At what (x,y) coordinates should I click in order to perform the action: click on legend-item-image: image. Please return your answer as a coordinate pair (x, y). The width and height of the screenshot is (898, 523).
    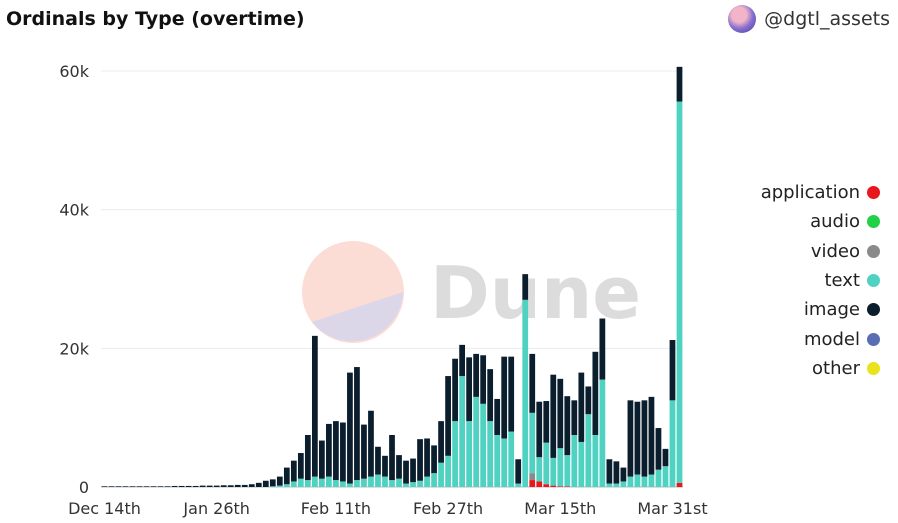
    Looking at the image, I should click on (790, 309).